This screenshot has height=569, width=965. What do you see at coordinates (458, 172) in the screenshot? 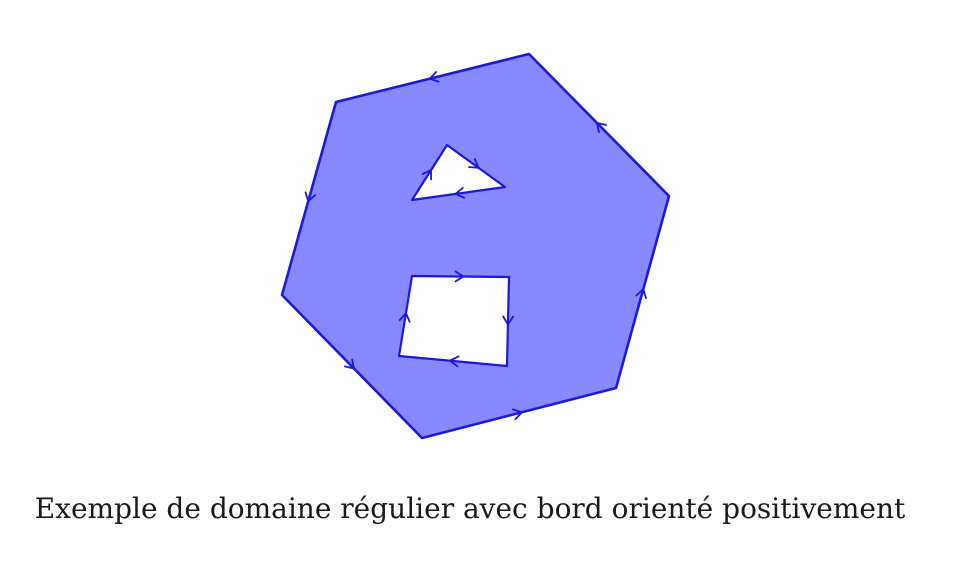
I see `triangle-hole-boundary` at bounding box center [458, 172].